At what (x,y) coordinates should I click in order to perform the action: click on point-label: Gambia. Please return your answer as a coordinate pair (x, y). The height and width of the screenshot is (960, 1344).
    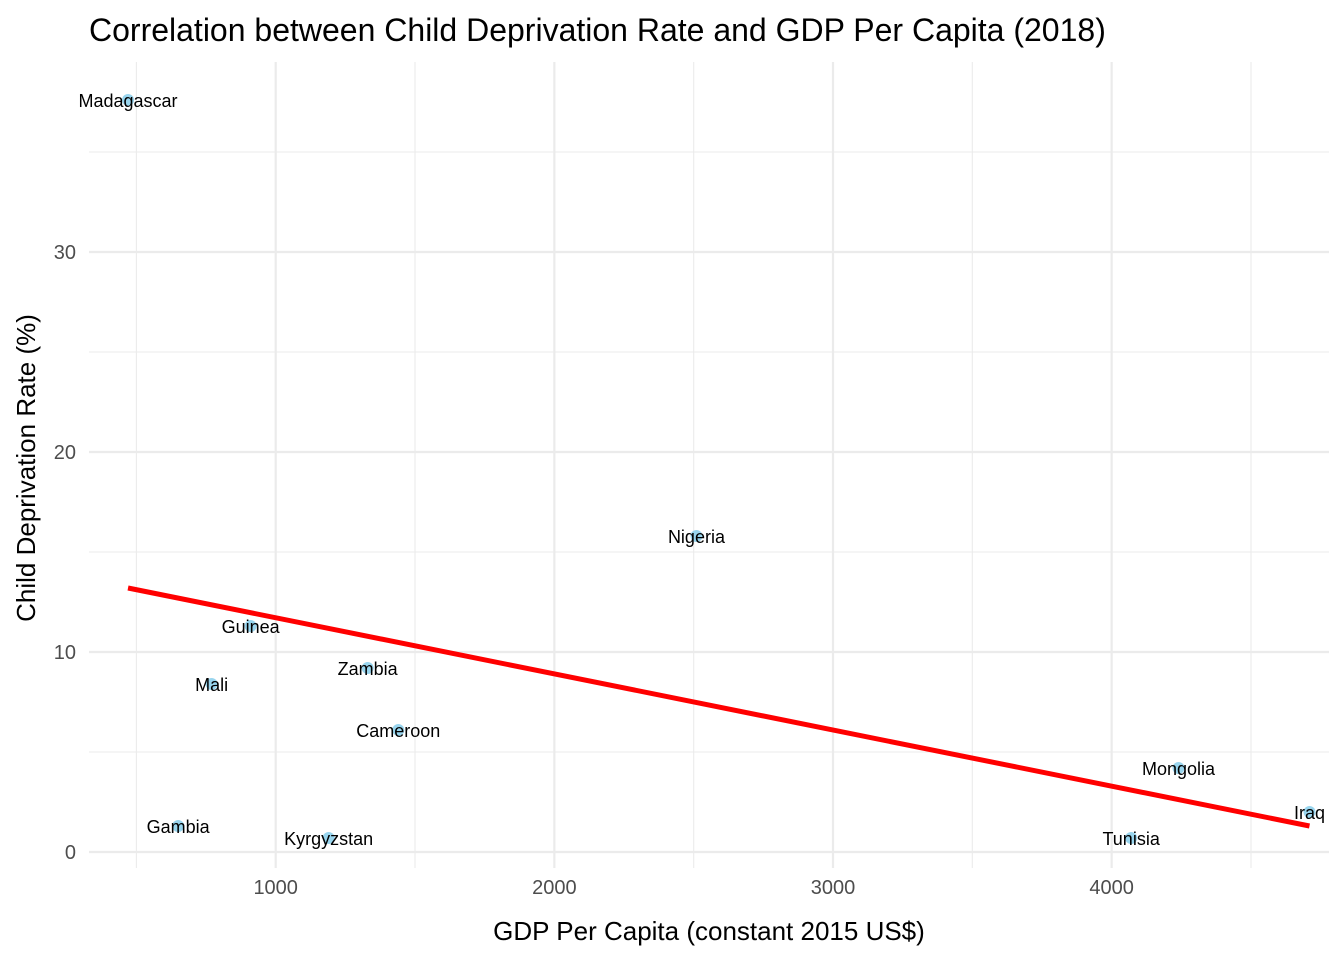
    Looking at the image, I should click on (179, 827).